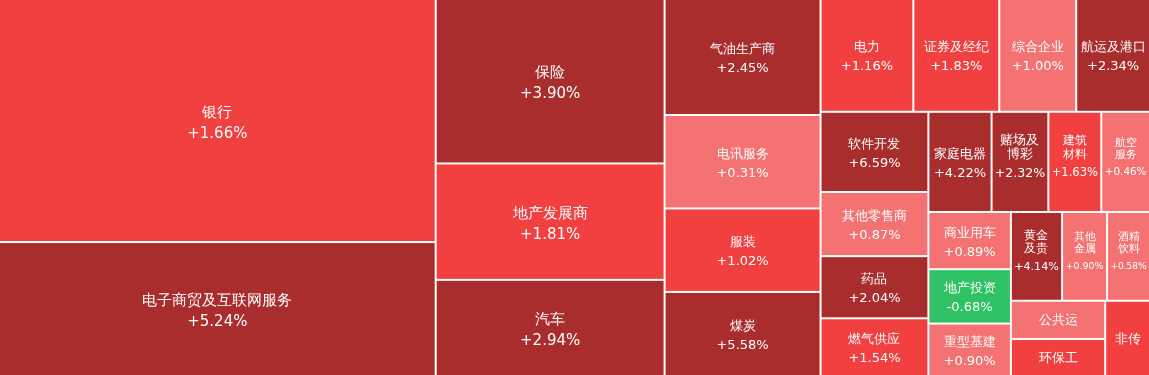 This screenshot has width=1149, height=375. I want to click on data-label: +1.63%, so click(1074, 172).